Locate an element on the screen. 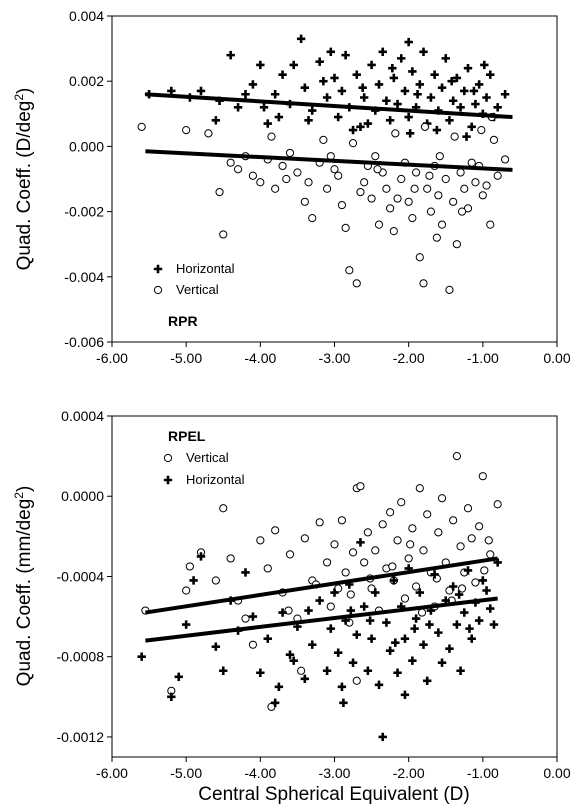  rpel-y-tick-label: 0.0004 is located at coordinates (82, 416).